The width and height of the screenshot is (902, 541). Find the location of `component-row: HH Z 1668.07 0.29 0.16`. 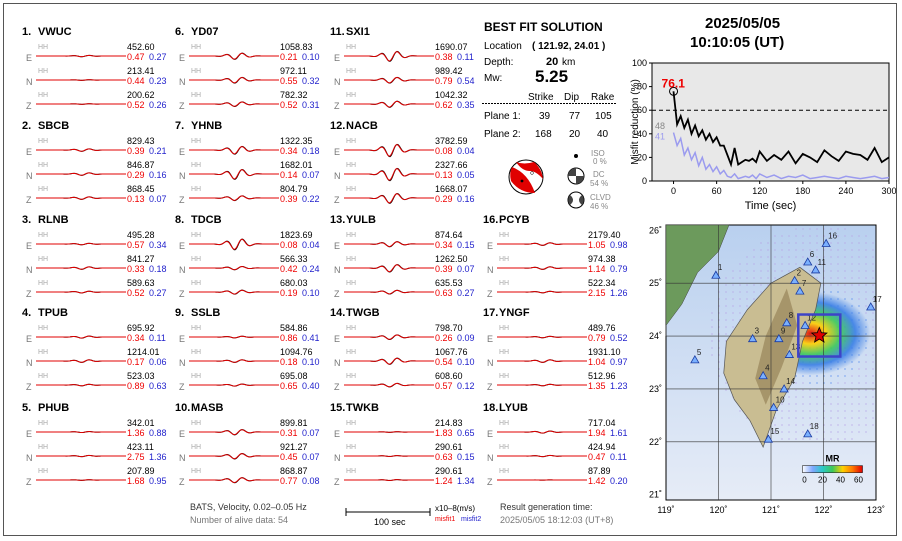

component-row: HH Z 1668.07 0.29 0.16 is located at coordinates (405, 198).